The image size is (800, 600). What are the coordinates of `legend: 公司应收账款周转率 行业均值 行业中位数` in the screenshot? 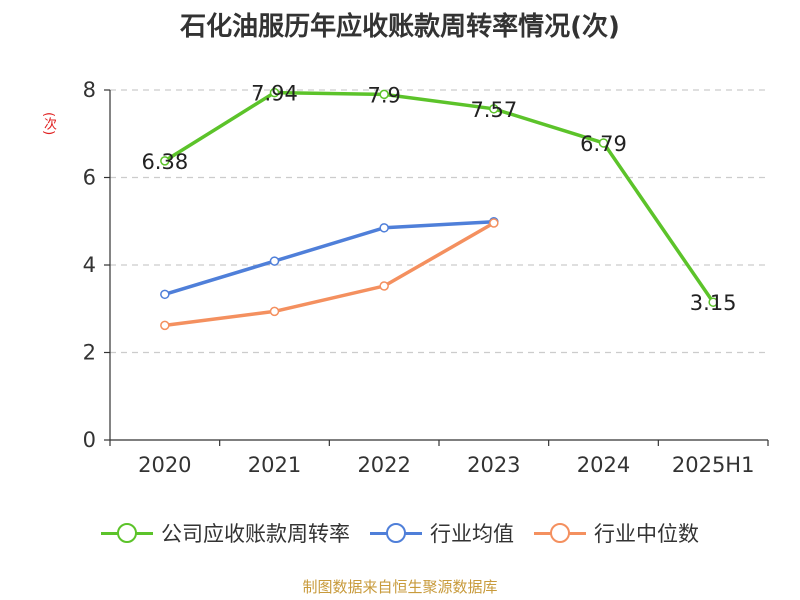 It's located at (400, 533).